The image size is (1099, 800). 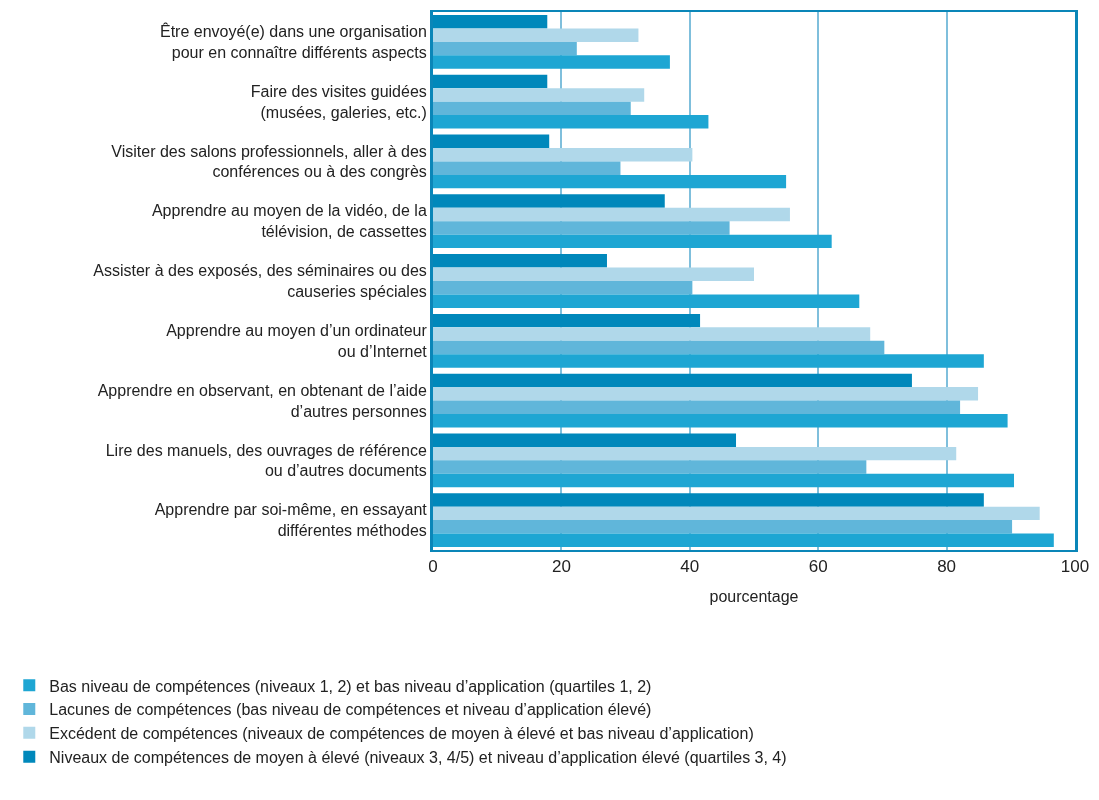 What do you see at coordinates (1075, 567) in the screenshot?
I see `x-tick-label: 100` at bounding box center [1075, 567].